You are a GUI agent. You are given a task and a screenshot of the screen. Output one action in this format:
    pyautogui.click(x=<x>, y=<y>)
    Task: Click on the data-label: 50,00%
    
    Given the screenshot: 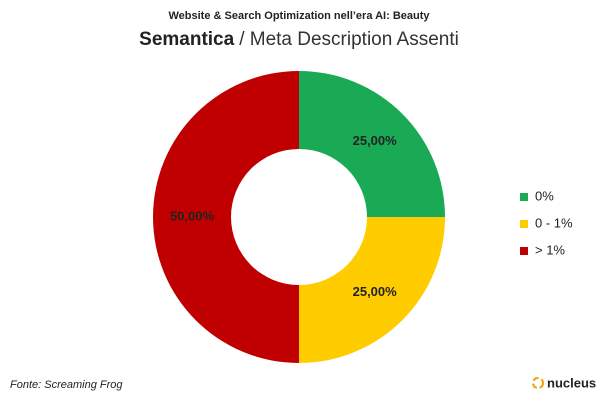 What is the action you would take?
    pyautogui.click(x=192, y=215)
    